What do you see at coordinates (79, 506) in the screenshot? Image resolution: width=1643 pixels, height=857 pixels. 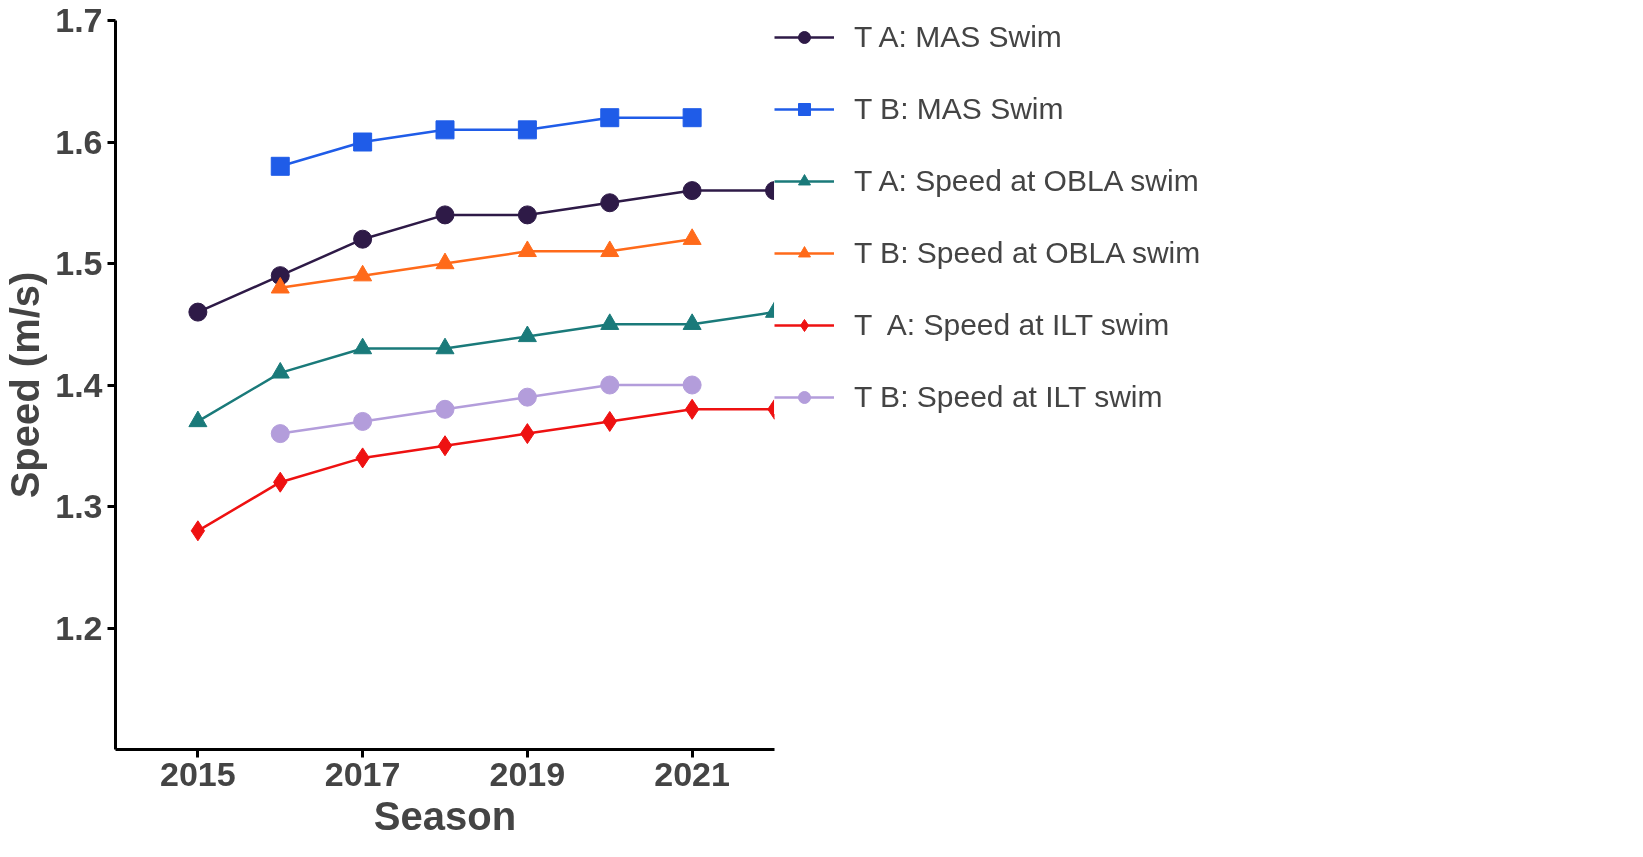 I see `y-tick-label: 1.3` at bounding box center [79, 506].